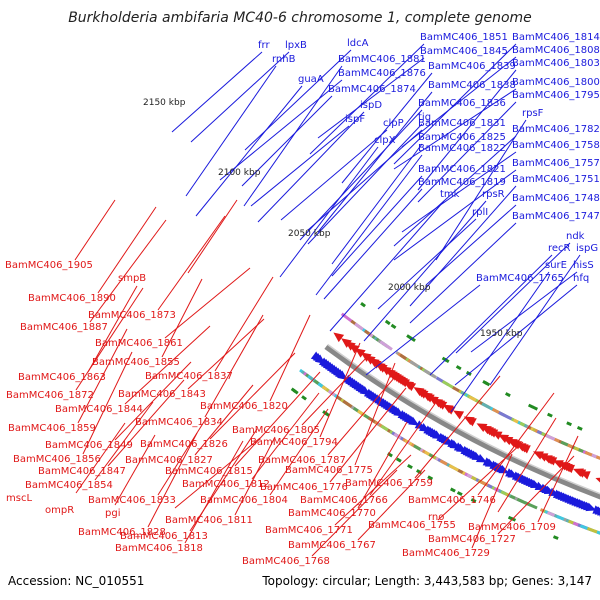  Describe the element at coordinates (556, 95) in the screenshot. I see `forward-gene-label: BamMC406_1795` at that location.